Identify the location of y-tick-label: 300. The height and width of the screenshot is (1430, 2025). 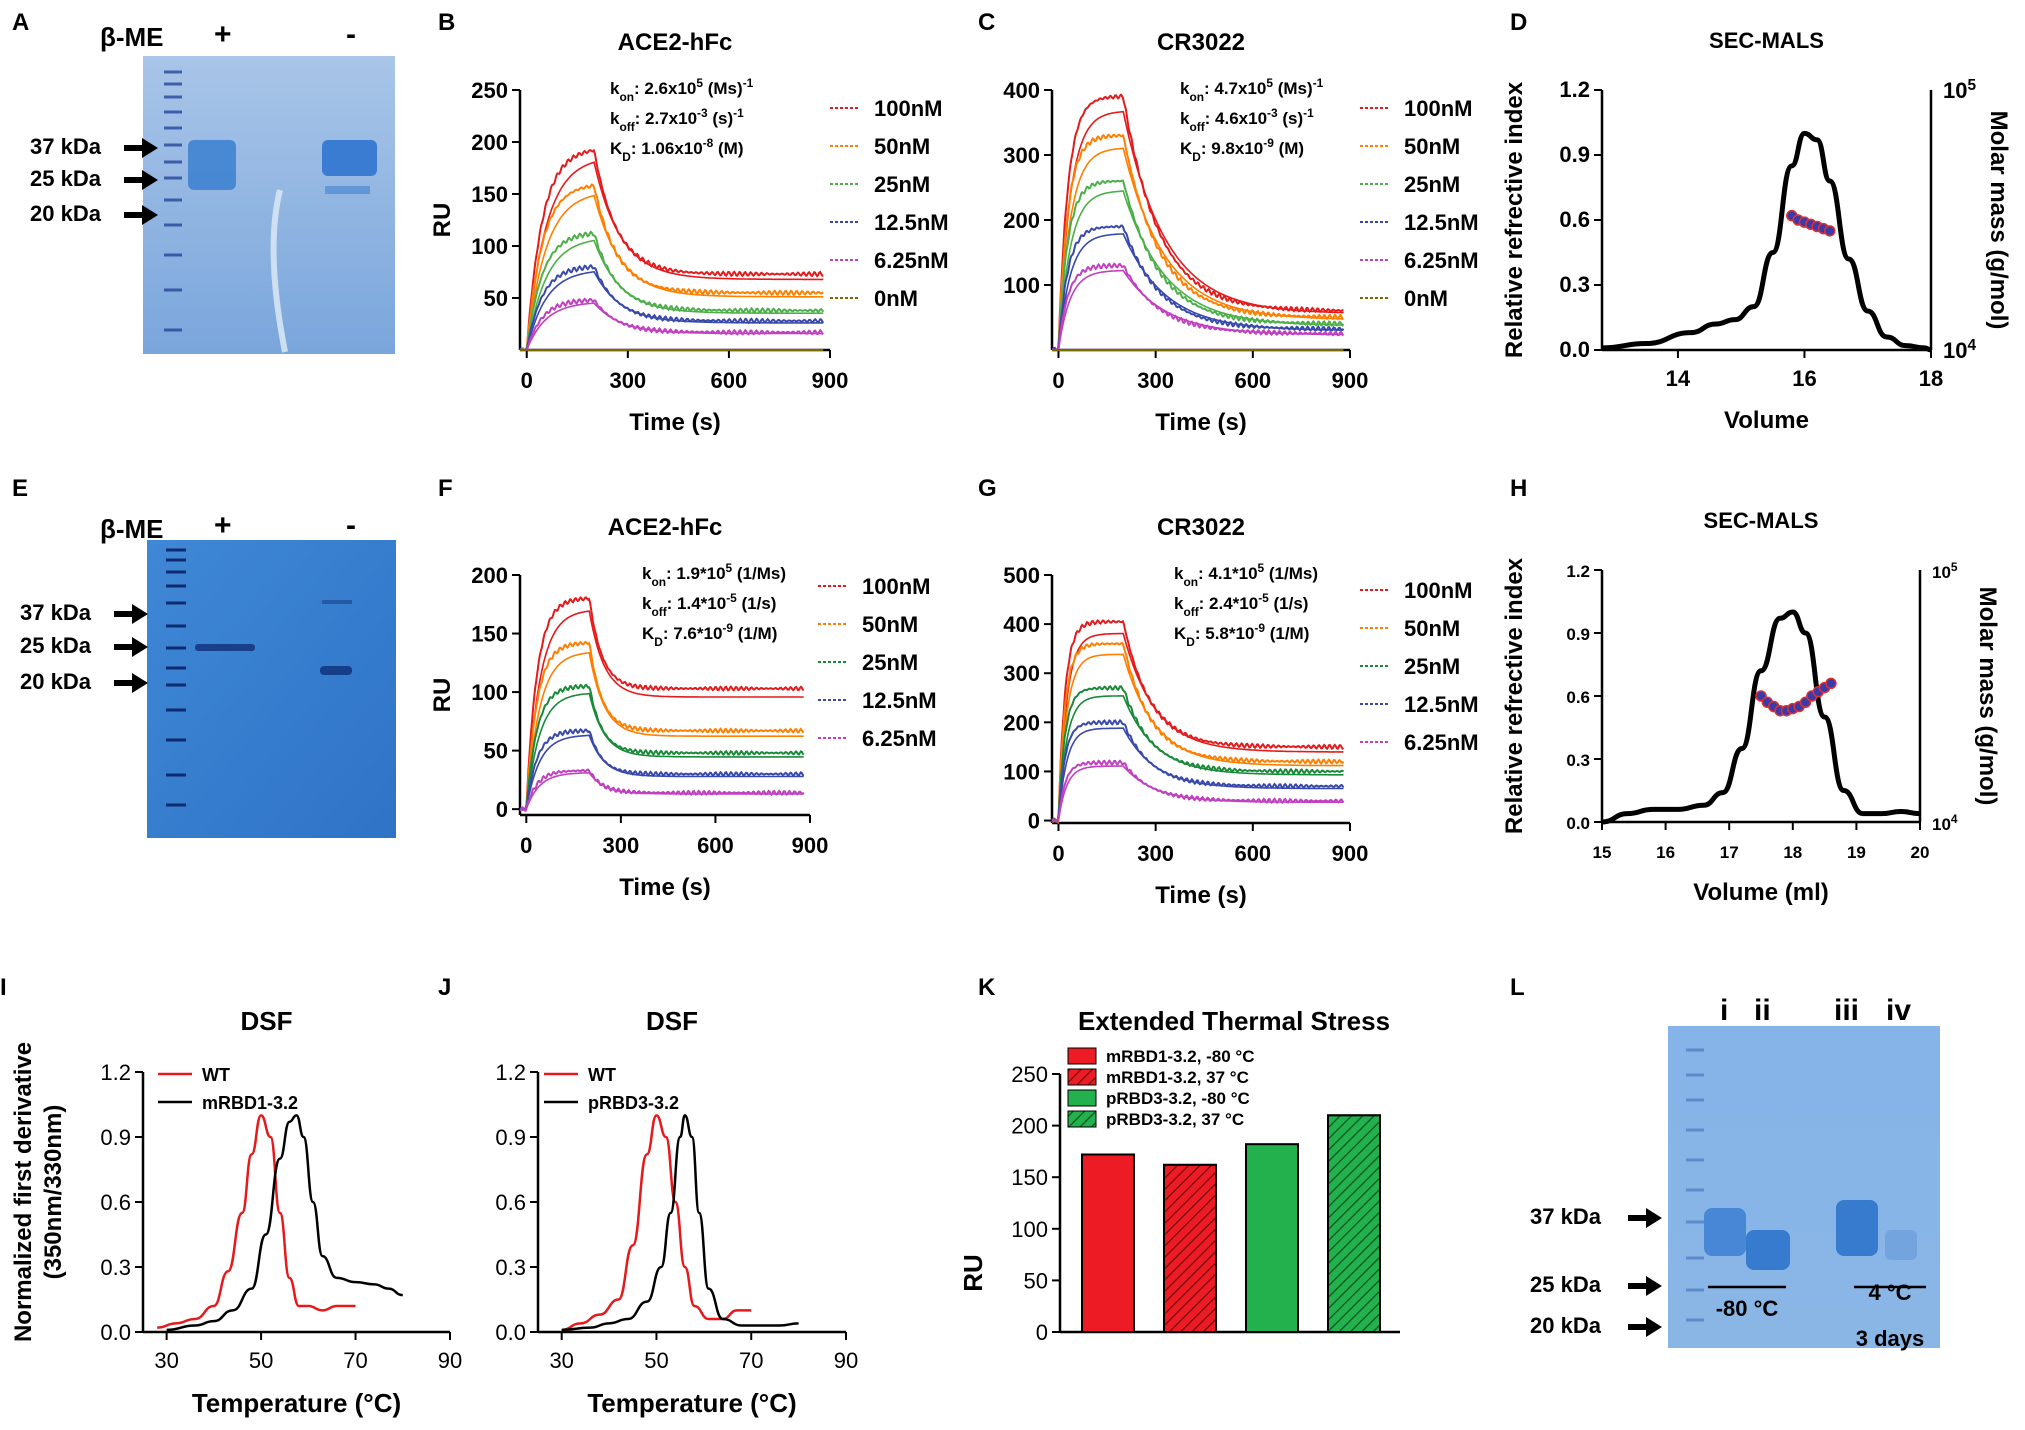
(1021, 673).